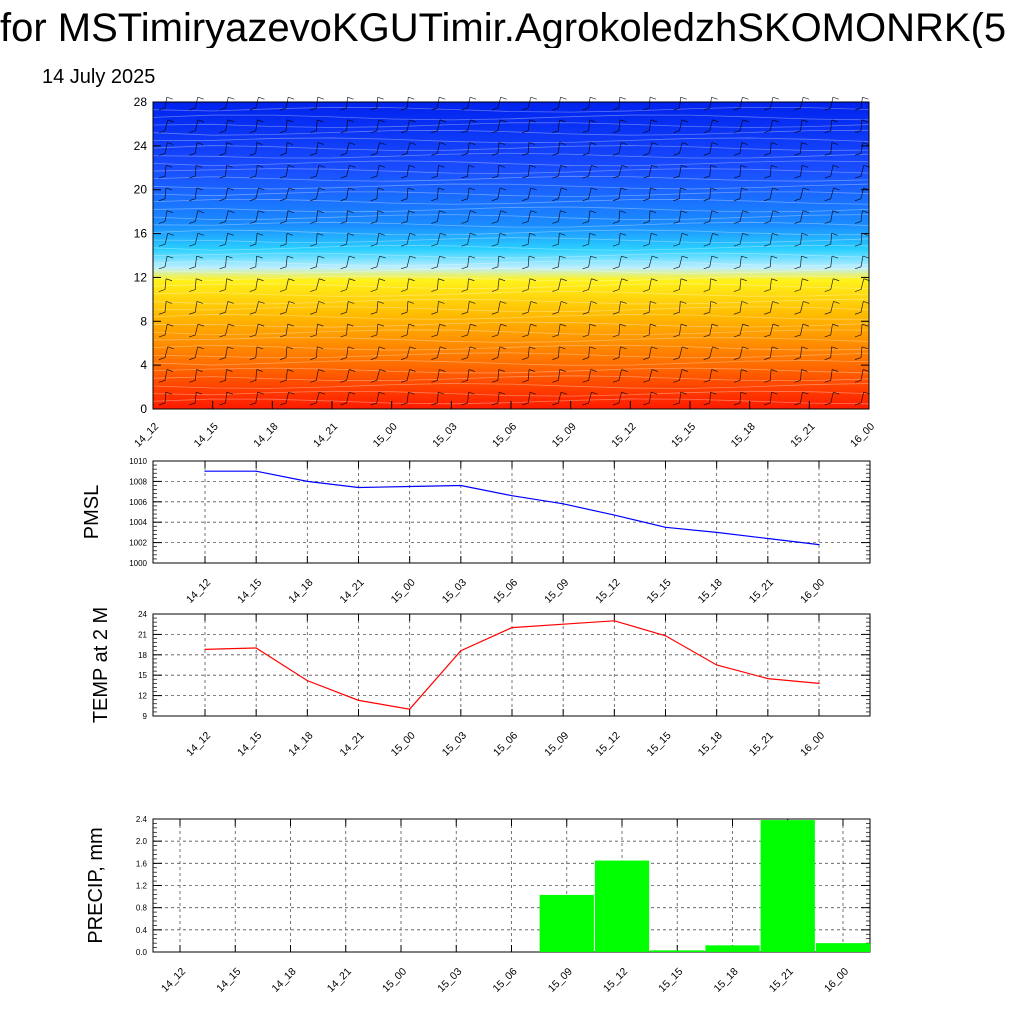  What do you see at coordinates (138, 502) in the screenshot?
I see `y-tick-label: 1006` at bounding box center [138, 502].